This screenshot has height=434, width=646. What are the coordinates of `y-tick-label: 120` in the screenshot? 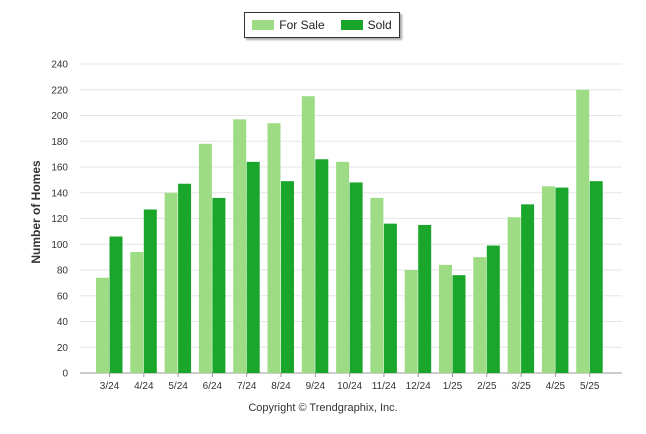 It's located at (59, 219).